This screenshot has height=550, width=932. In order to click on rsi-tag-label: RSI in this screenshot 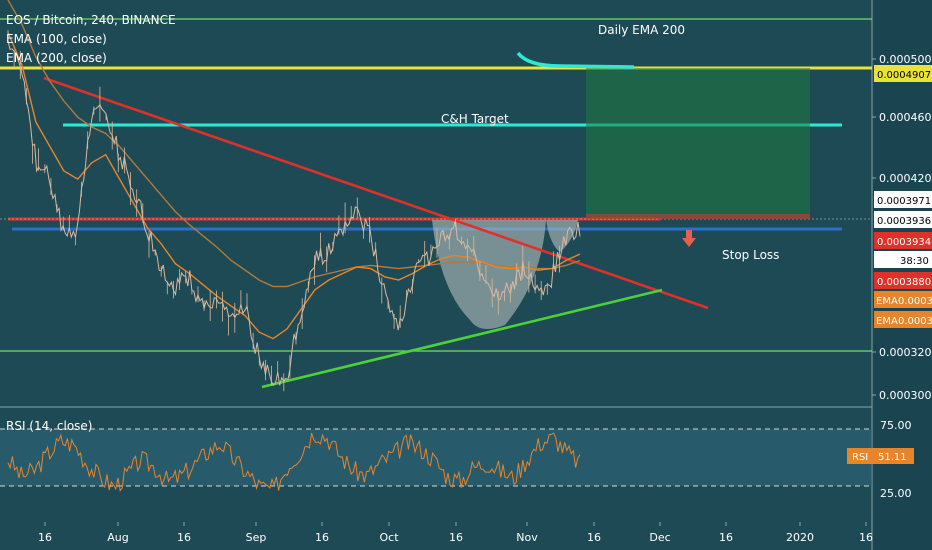, I will do `click(860, 457)`.